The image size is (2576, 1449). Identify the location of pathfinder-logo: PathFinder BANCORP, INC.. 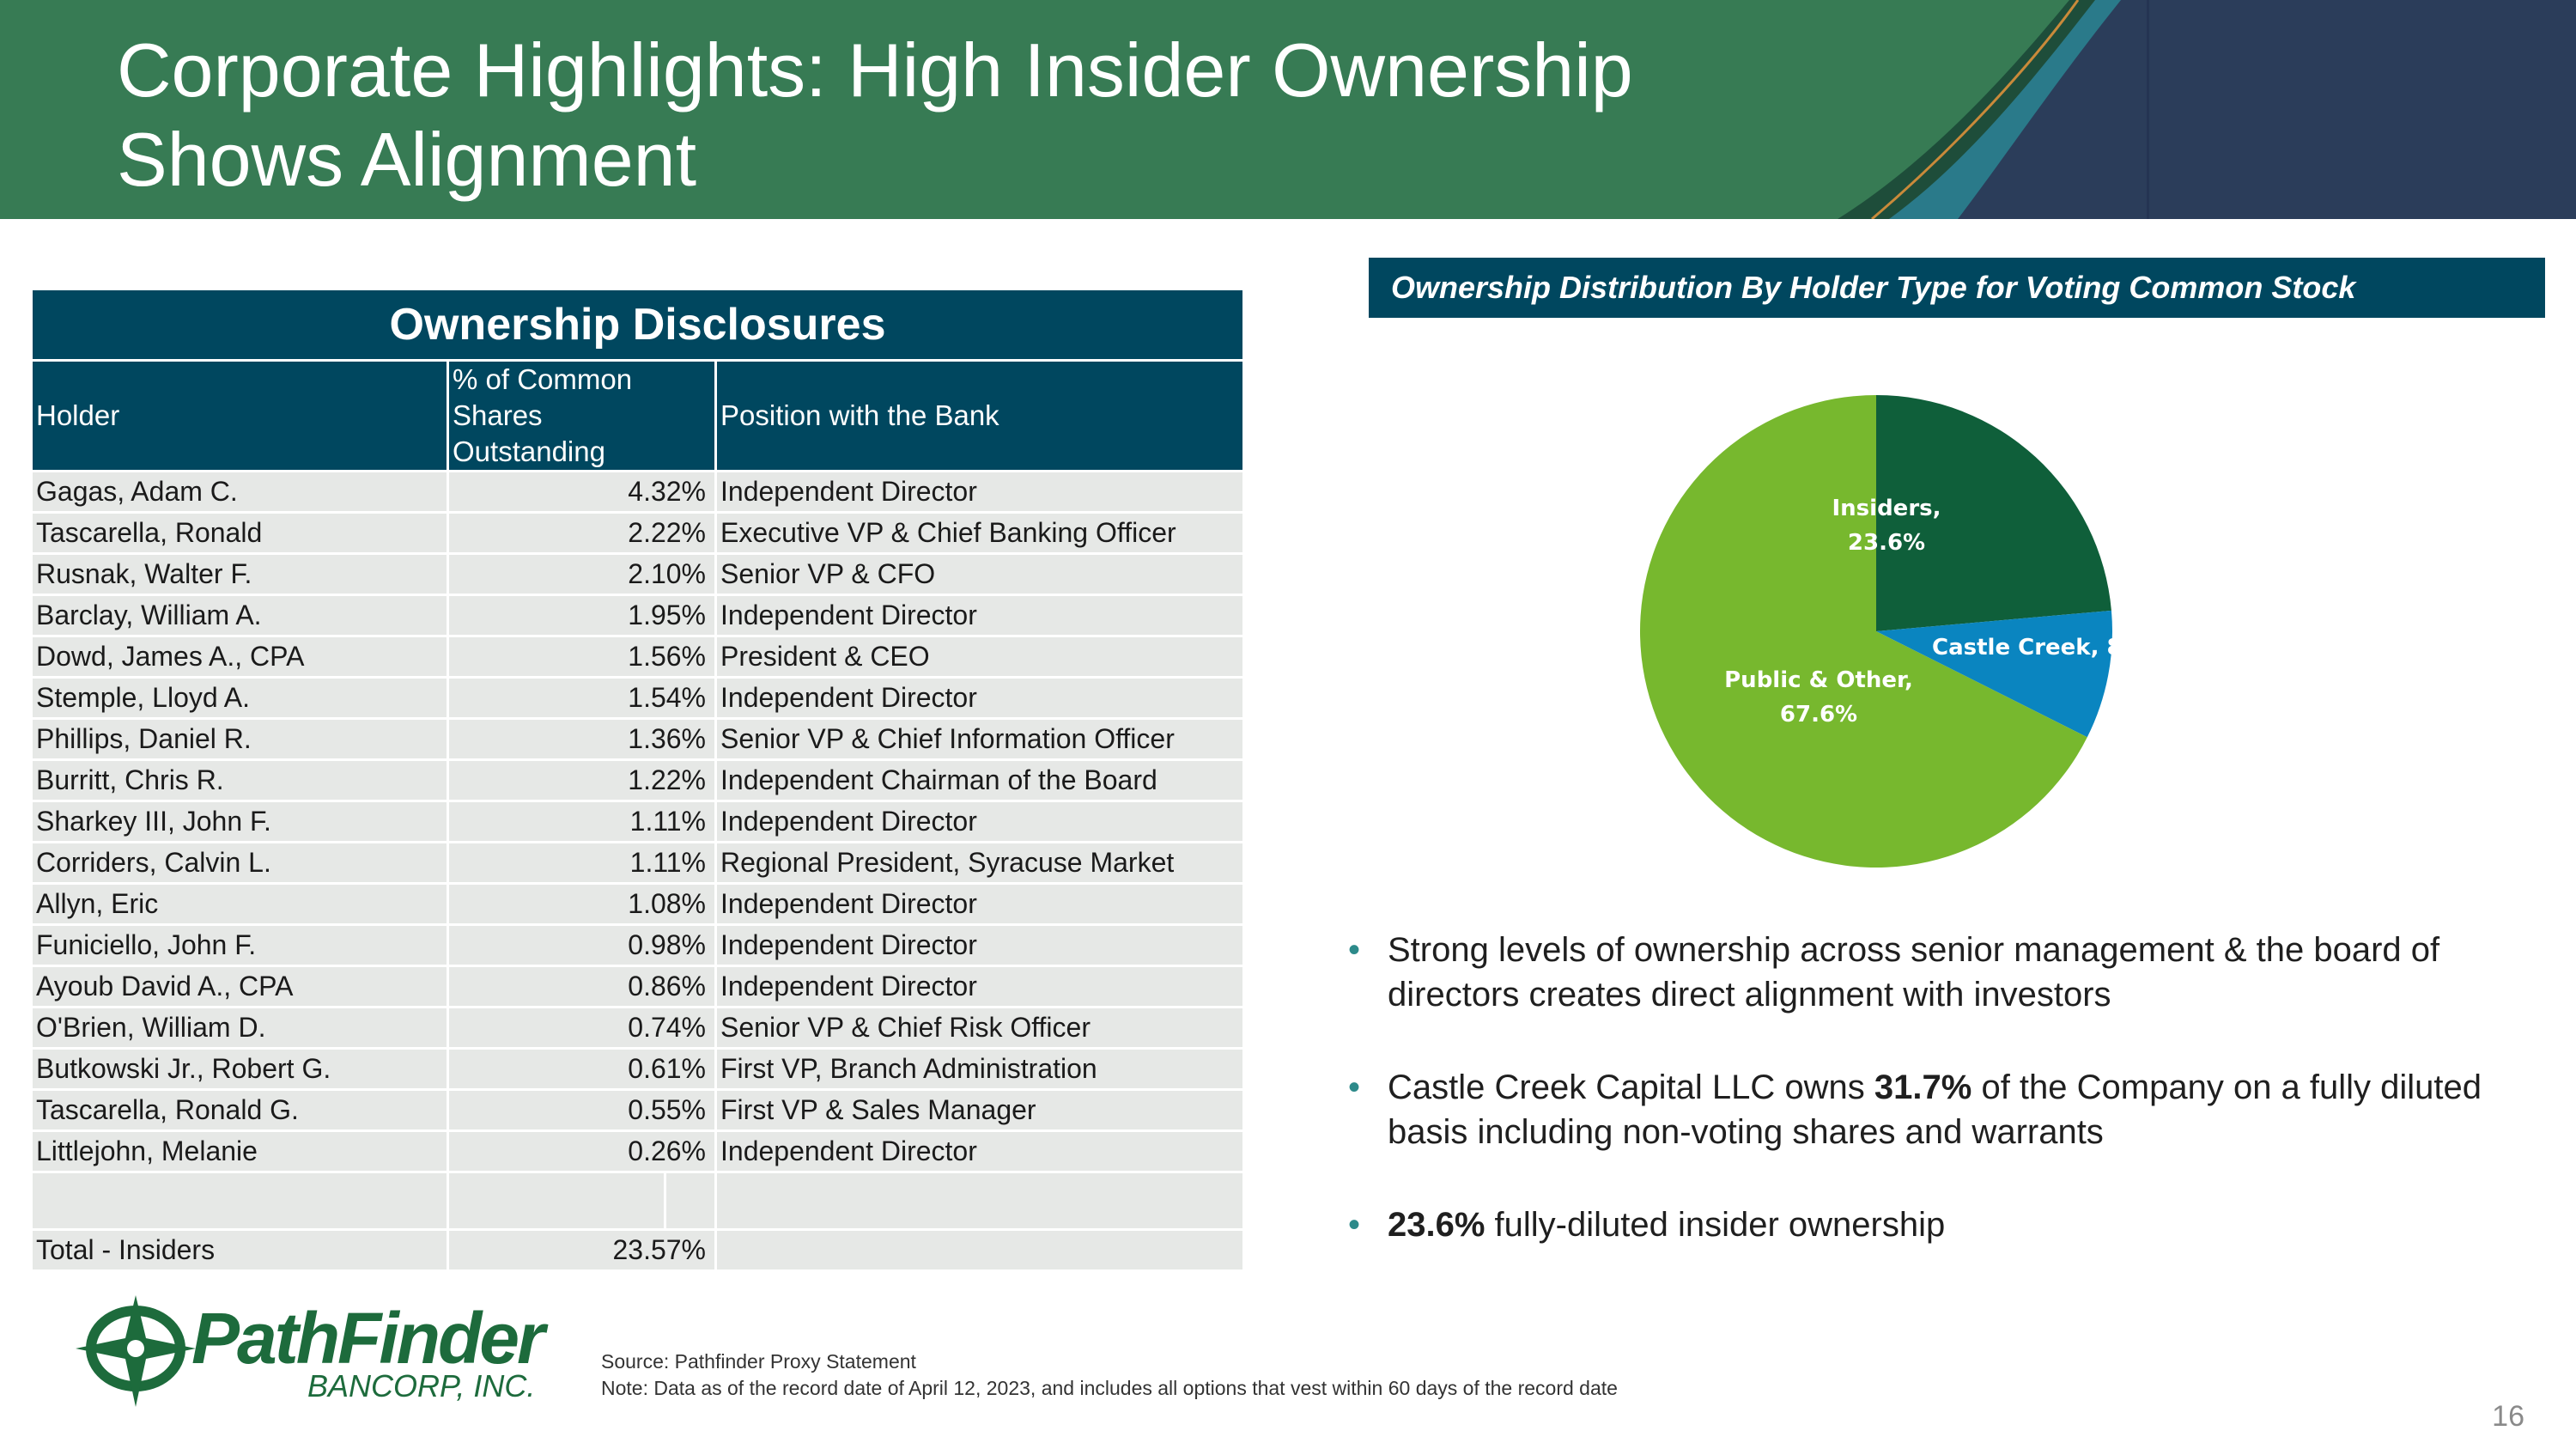
(316, 1351).